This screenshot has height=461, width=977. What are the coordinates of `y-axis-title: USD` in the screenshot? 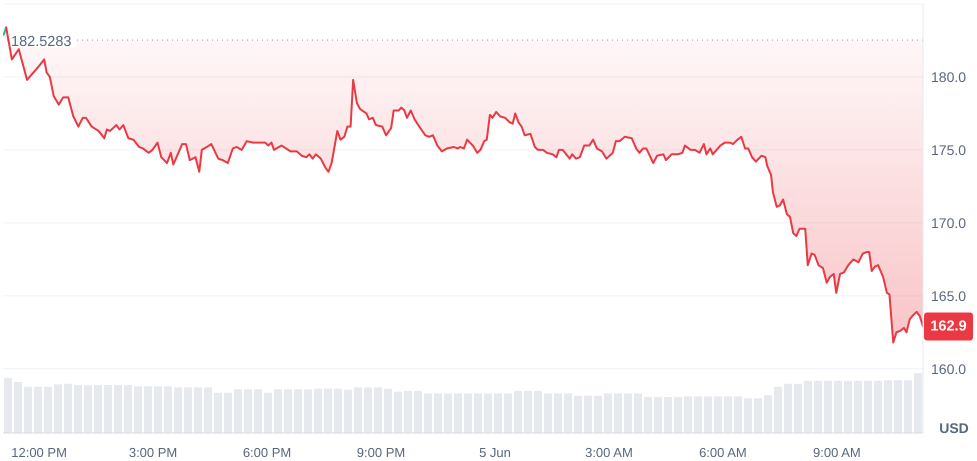 It's located at (954, 428).